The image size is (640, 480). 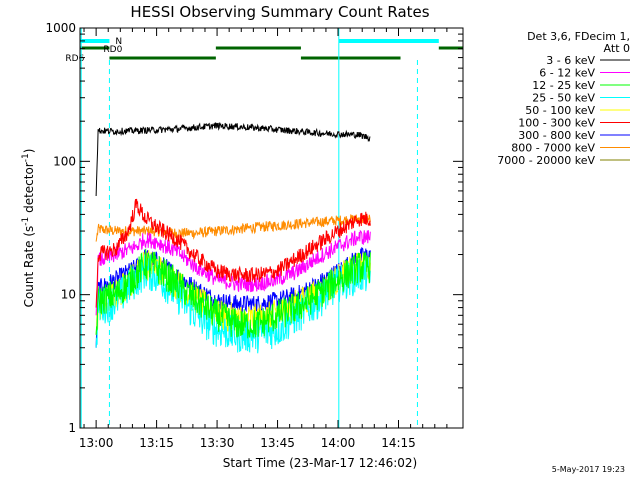 What do you see at coordinates (29, 267) in the screenshot?
I see `y-axis-title-part: Count Rate (s` at bounding box center [29, 267].